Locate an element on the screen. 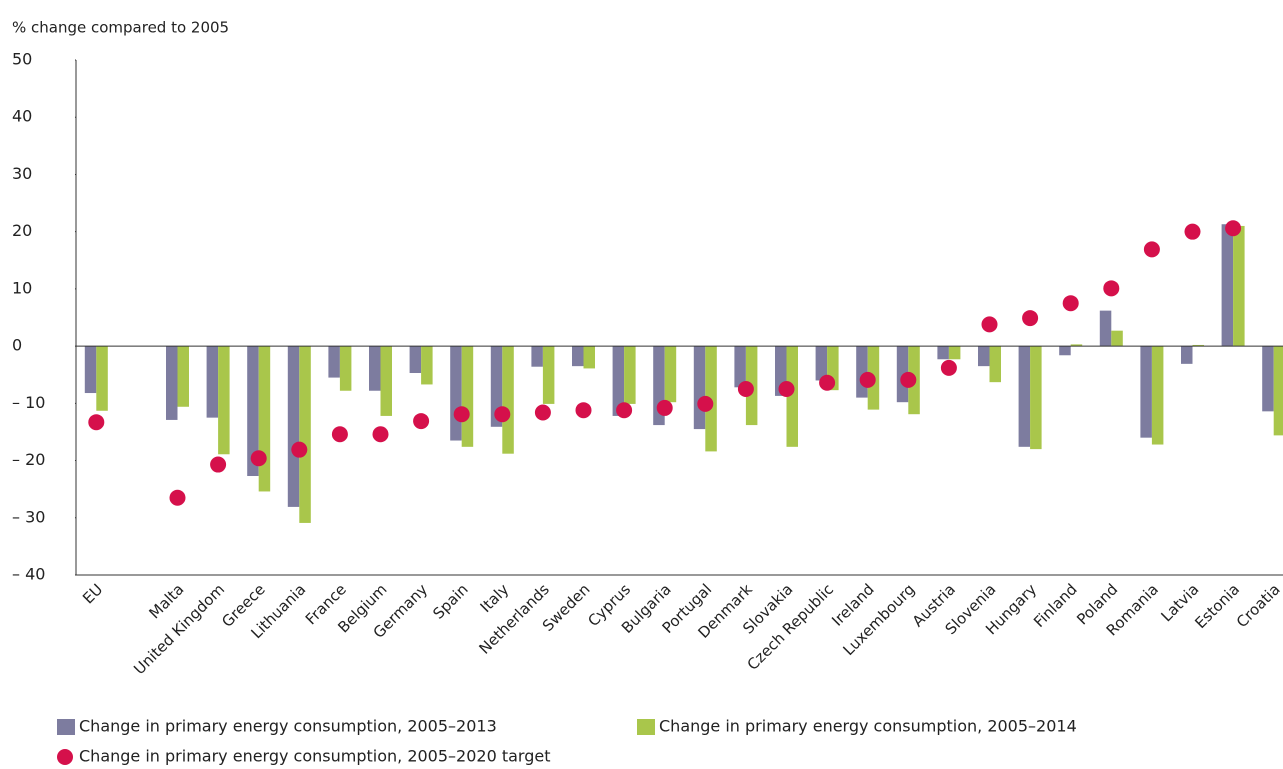 Image resolution: width=1283 pixels, height=769 pixels. y-tick-label: 10 is located at coordinates (22, 287).